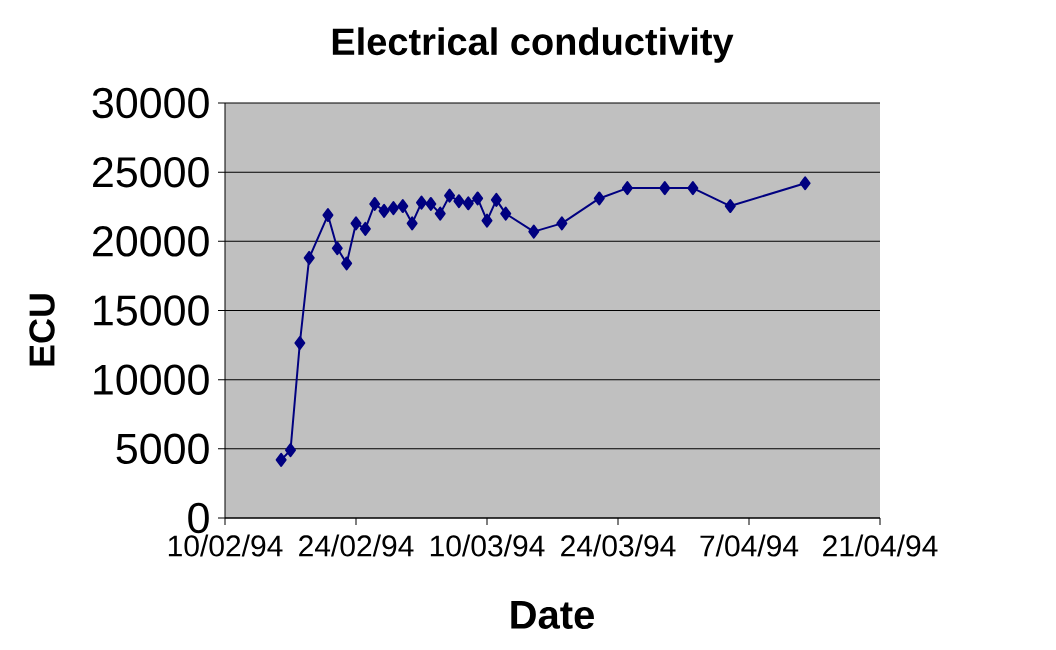 This screenshot has height=650, width=1056. What do you see at coordinates (880, 545) in the screenshot?
I see `x-tick-label: 21/04/94` at bounding box center [880, 545].